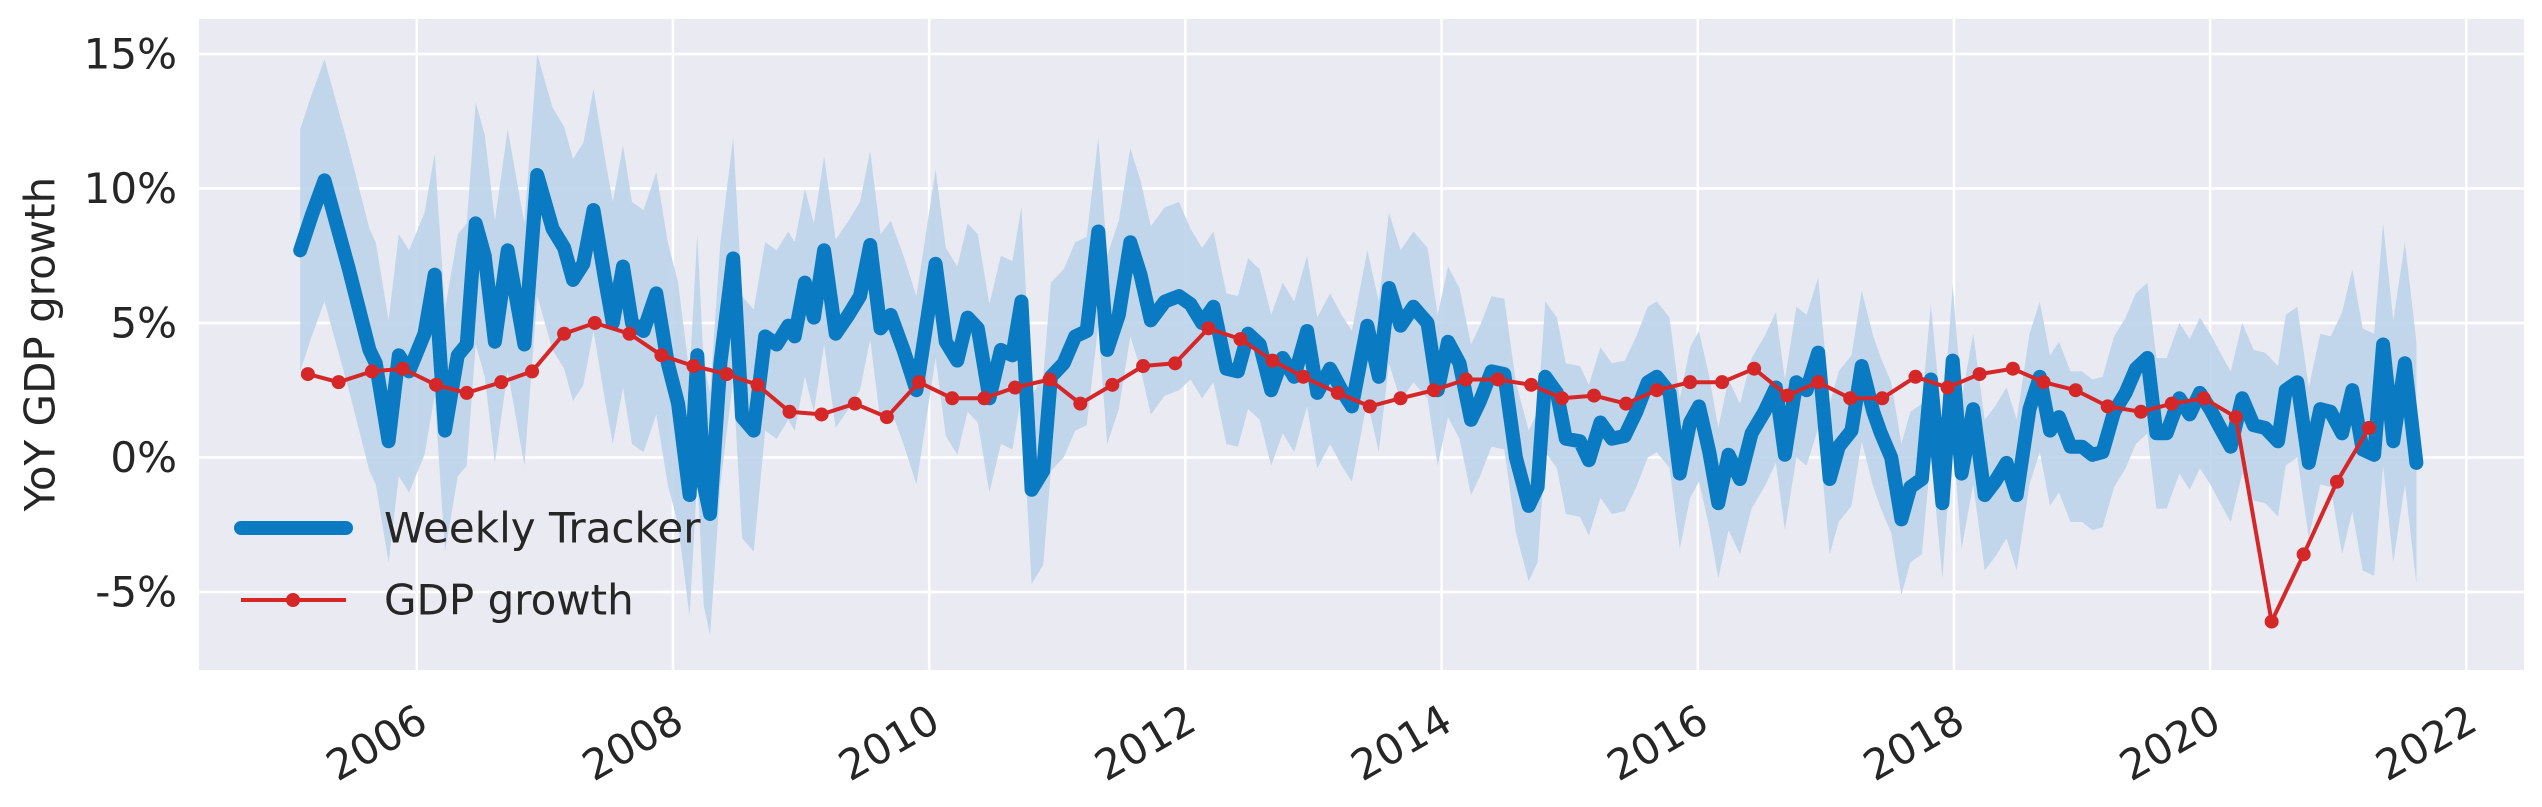  What do you see at coordinates (136, 591) in the screenshot?
I see `y-tick-label: -5%` at bounding box center [136, 591].